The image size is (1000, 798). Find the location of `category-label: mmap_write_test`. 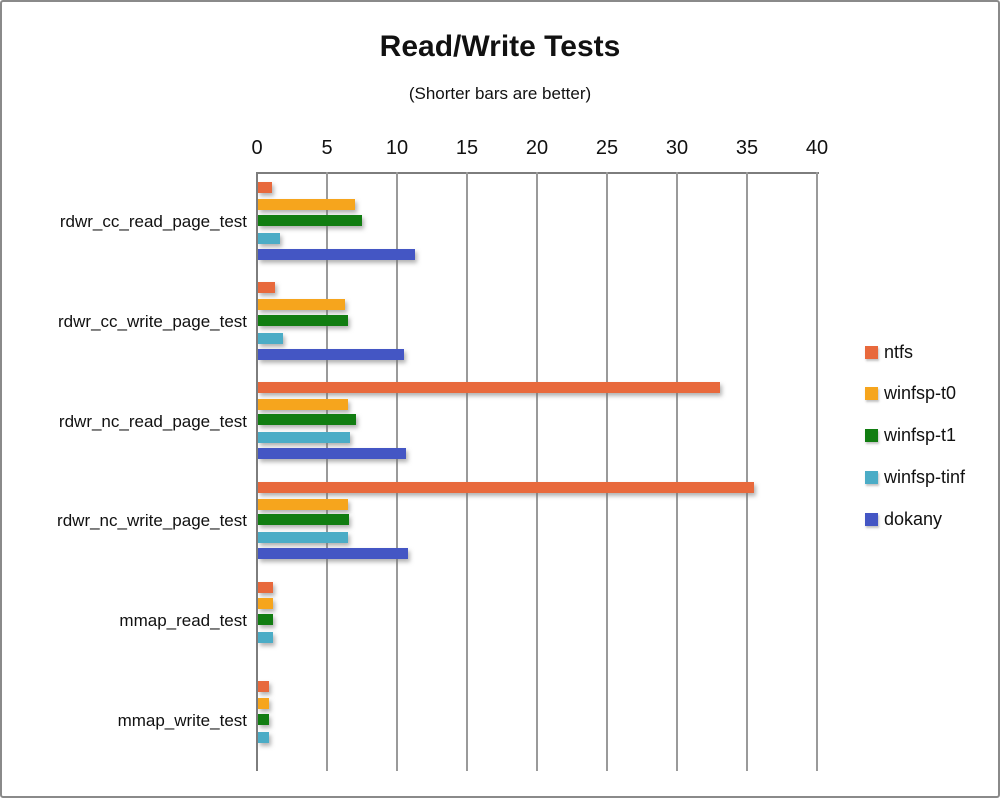

category-label: mmap_write_test is located at coordinates (182, 721).